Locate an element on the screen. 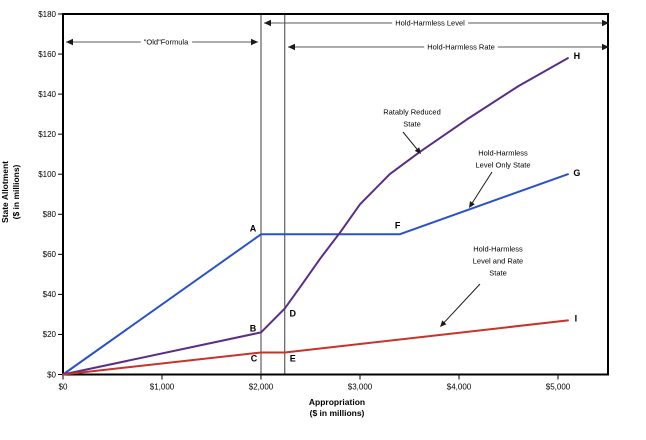 Image resolution: width=646 pixels, height=440 pixels. span-arrow-label: Hold-Harmless Rate is located at coordinates (461, 47).